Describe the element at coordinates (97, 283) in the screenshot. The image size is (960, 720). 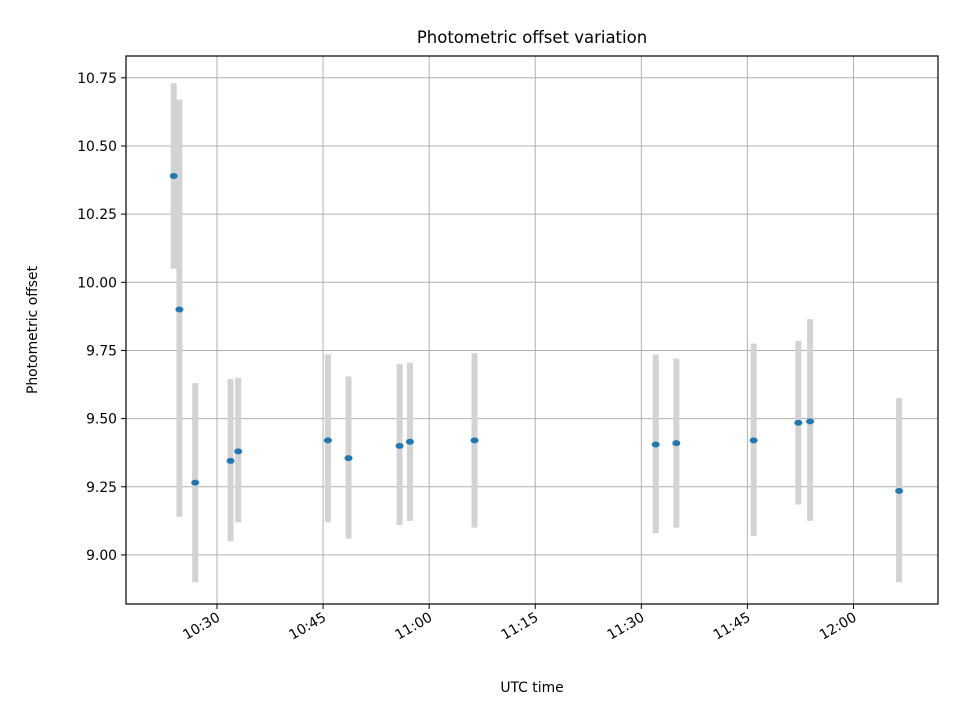
I see `y-tick-label: 10.00` at that location.